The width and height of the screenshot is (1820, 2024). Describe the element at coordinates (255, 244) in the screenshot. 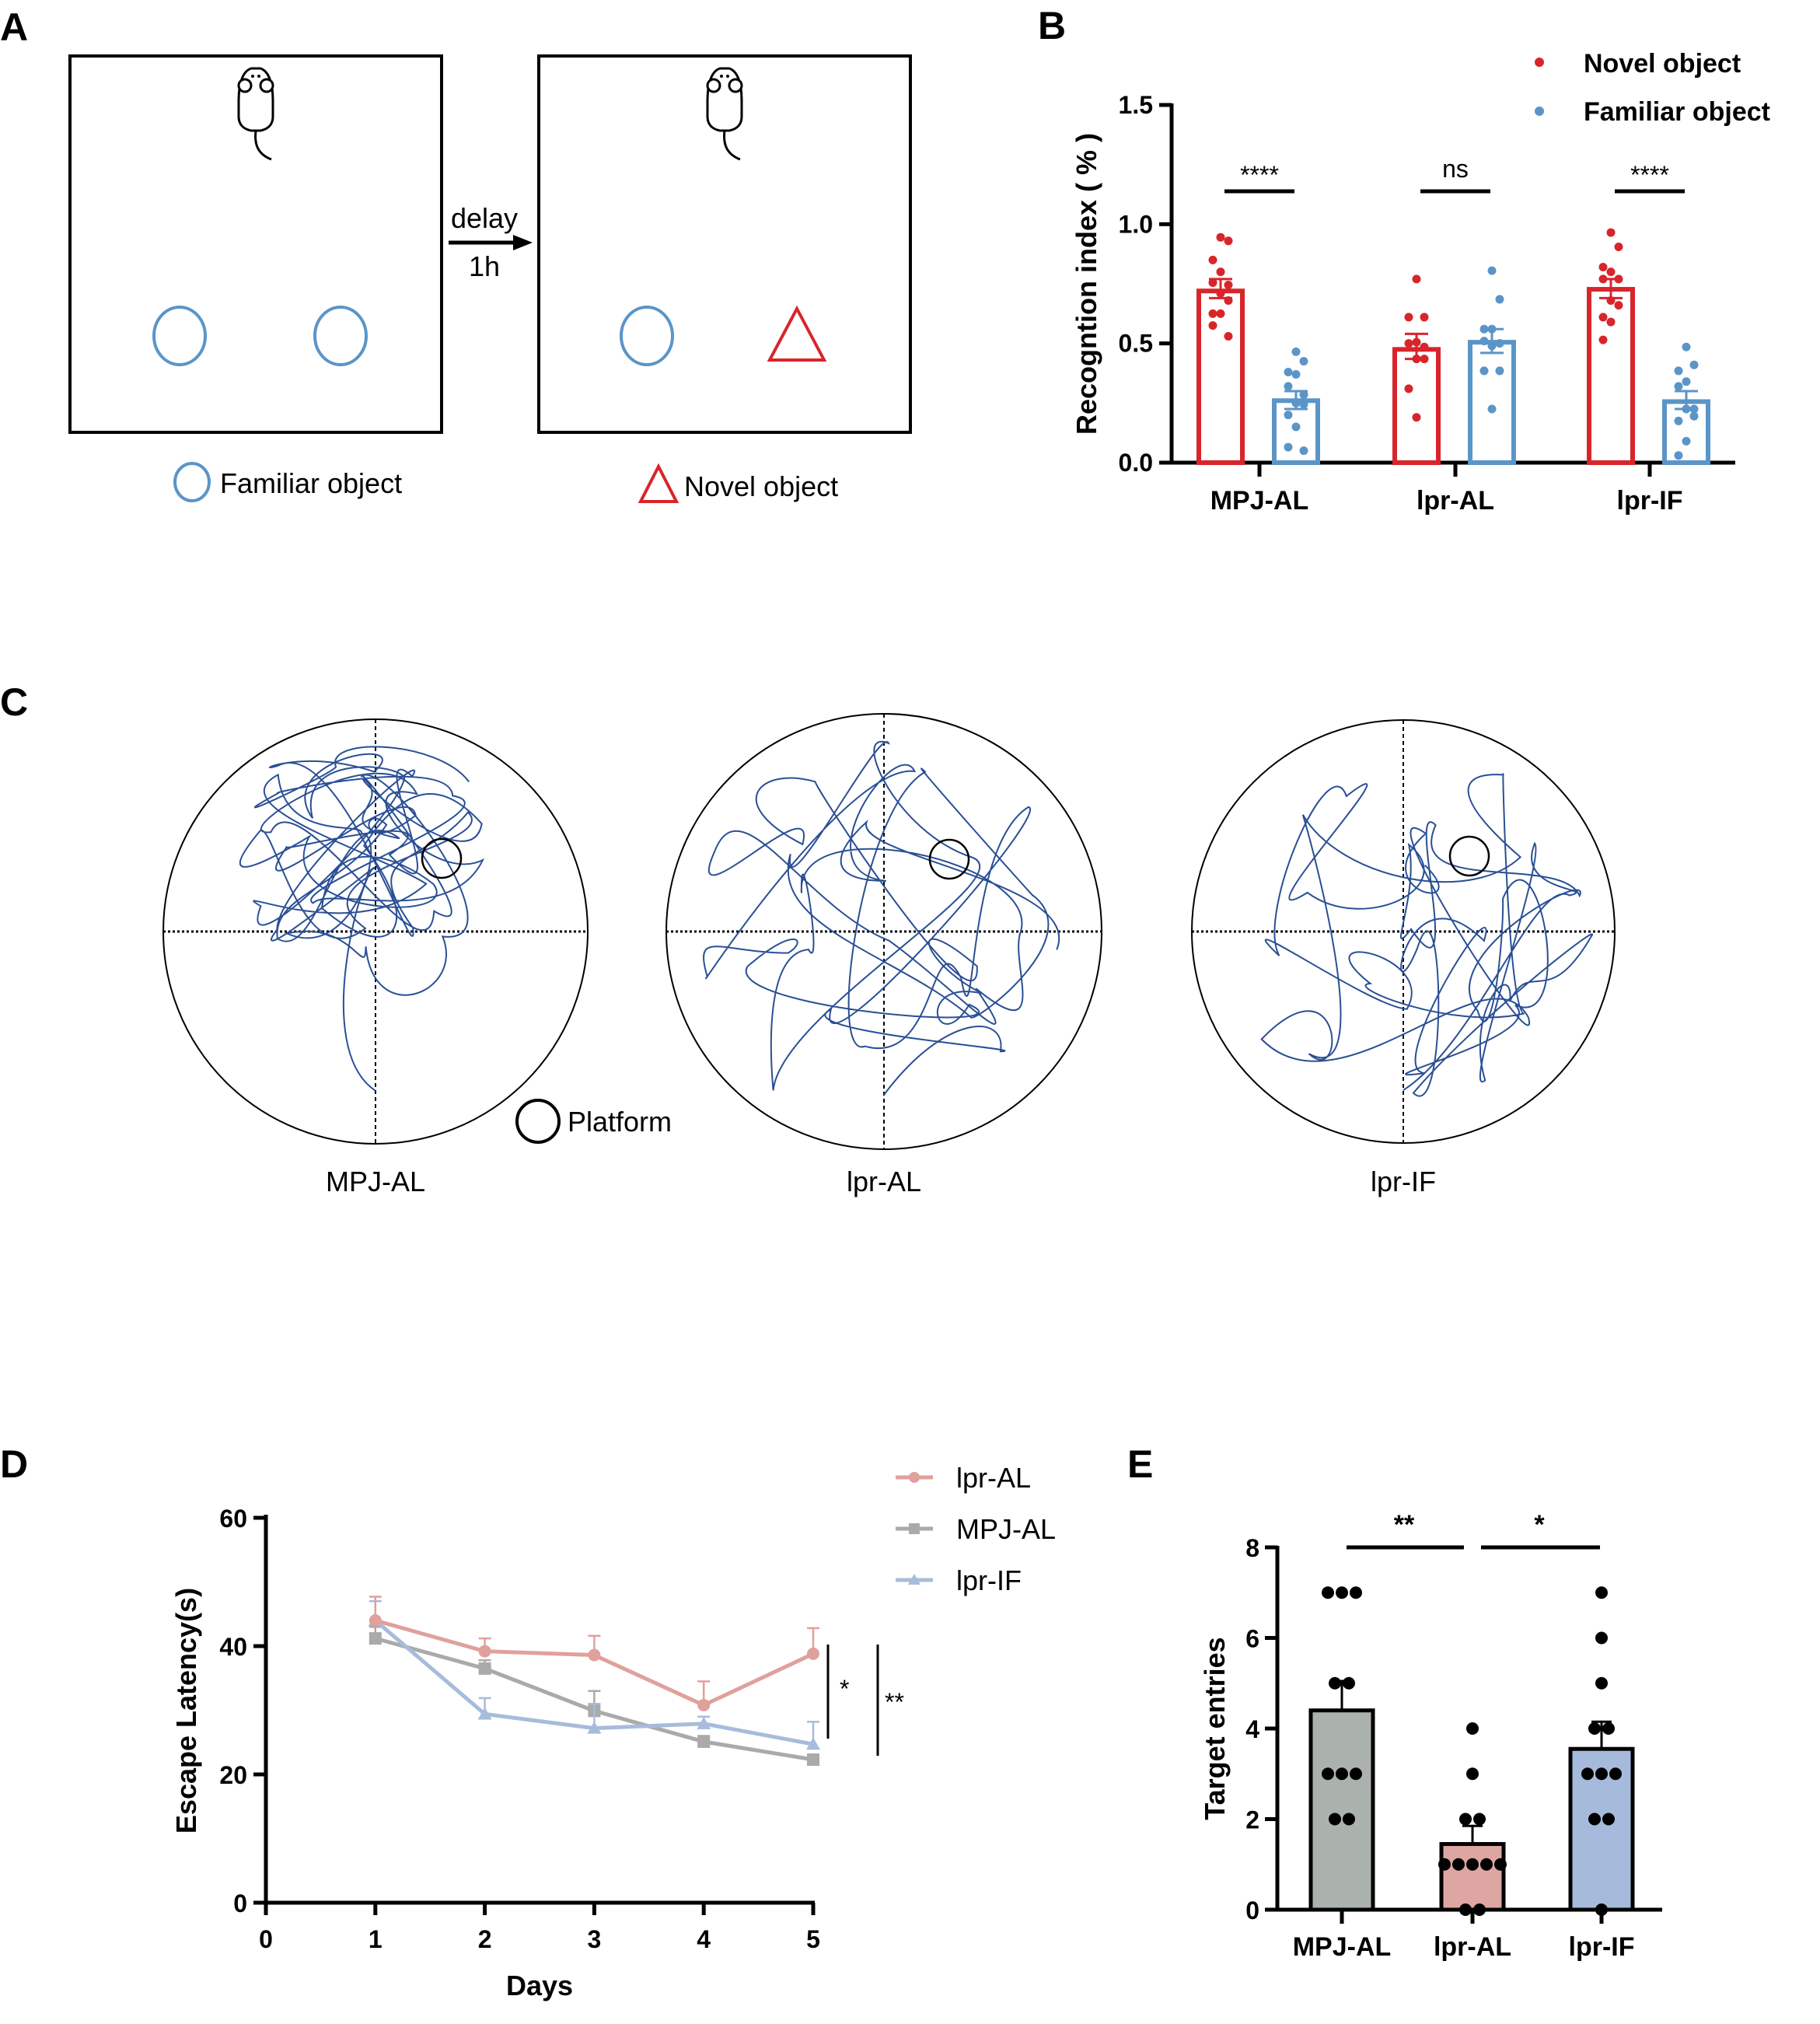

I see `arena-box-training` at that location.